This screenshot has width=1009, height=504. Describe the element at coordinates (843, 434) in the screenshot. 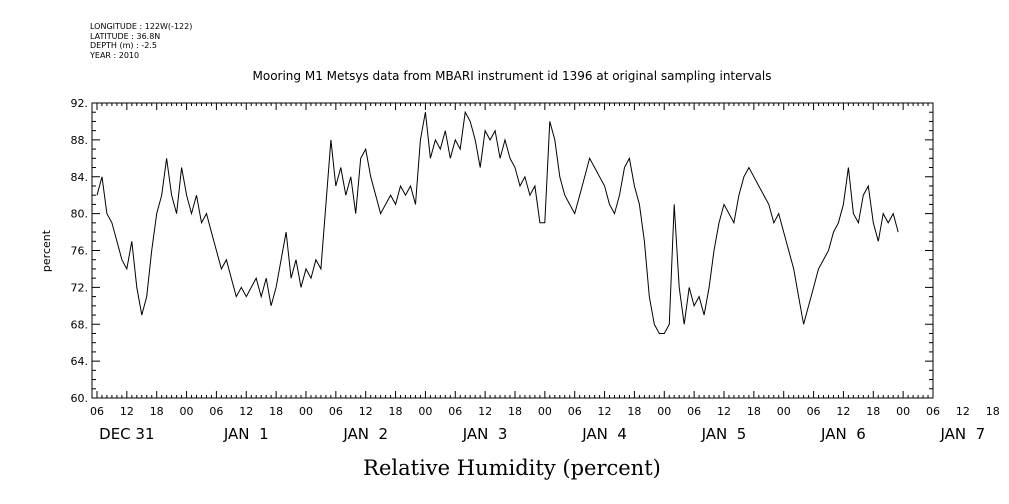

I see `x-day-label: JAN 6` at that location.